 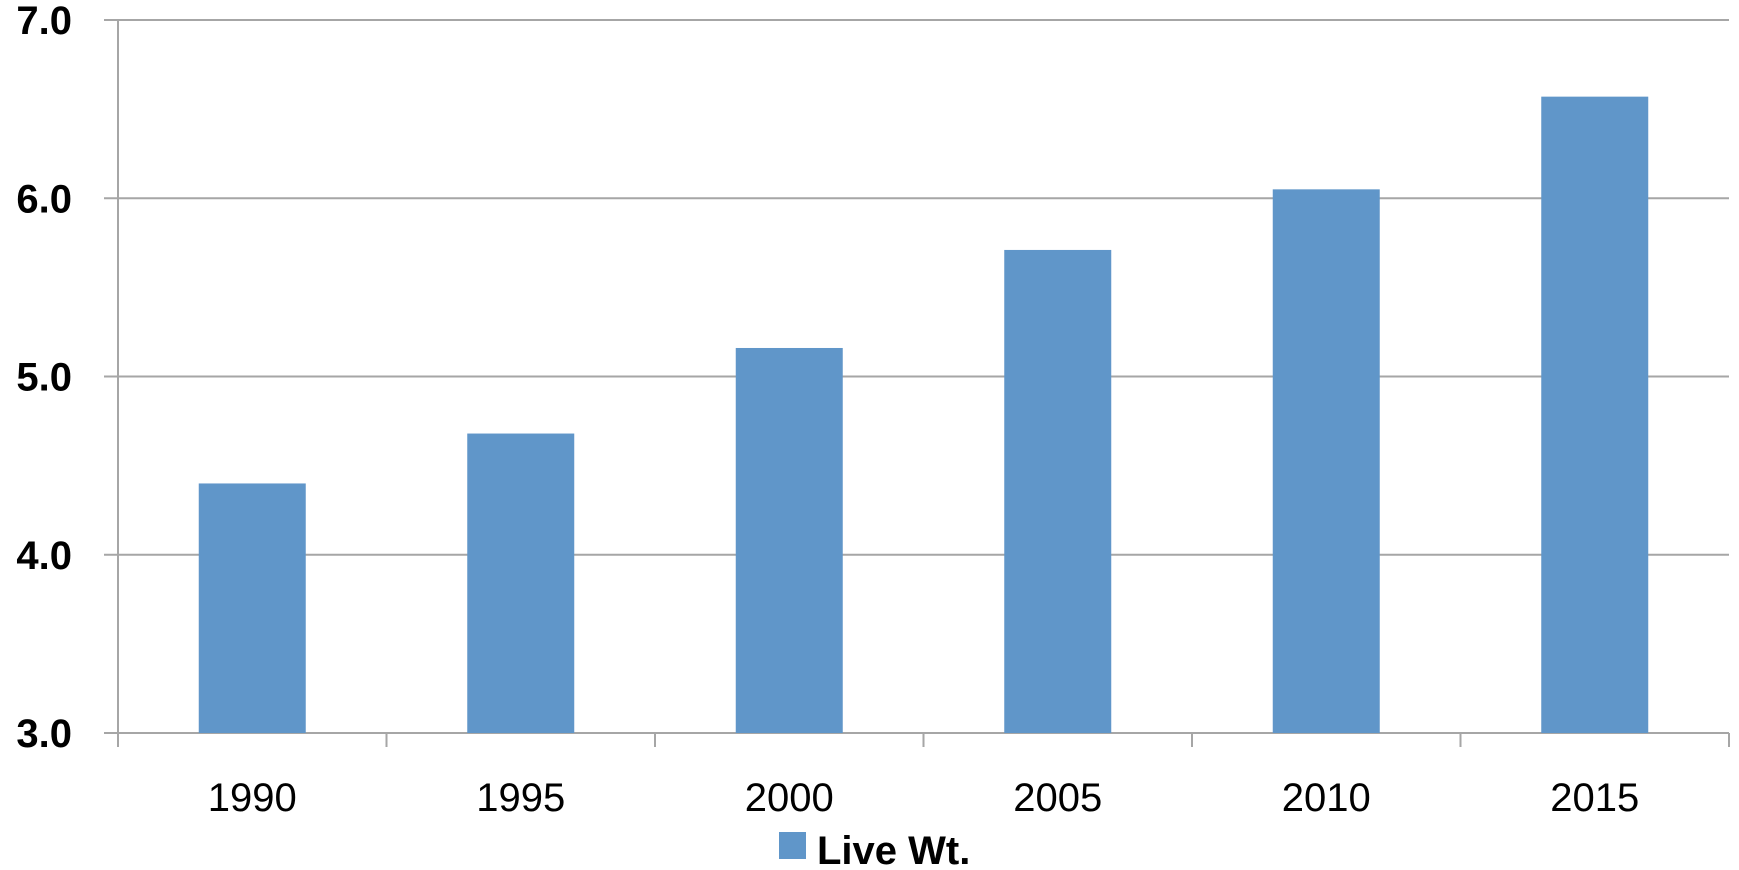 What do you see at coordinates (1594, 798) in the screenshot?
I see `x-tick-label-2015: 2015` at bounding box center [1594, 798].